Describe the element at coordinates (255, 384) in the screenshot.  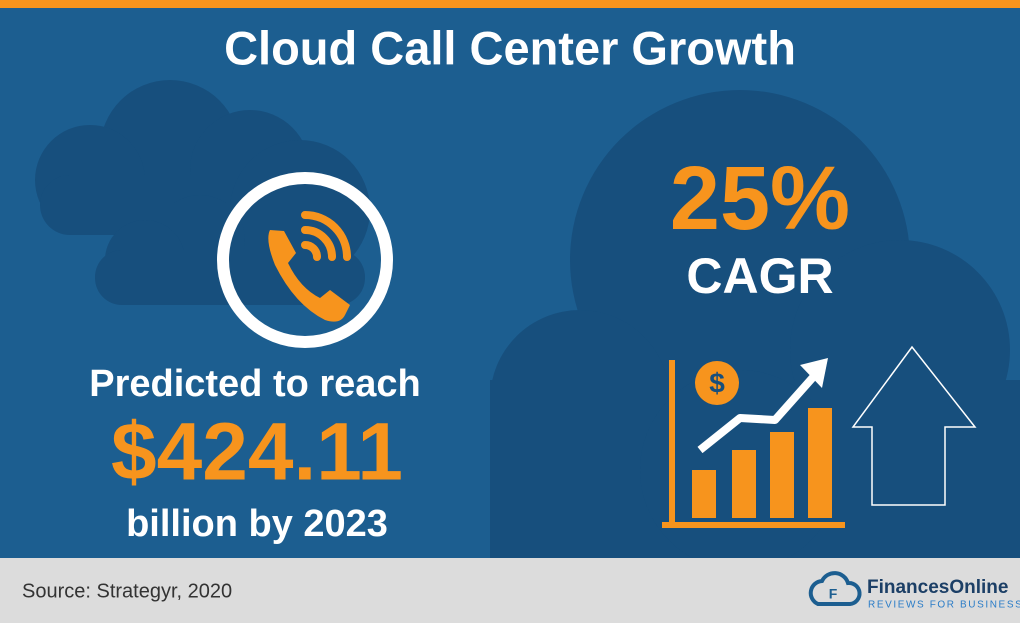
I see `prediction-line: Predicted to reach` at that location.